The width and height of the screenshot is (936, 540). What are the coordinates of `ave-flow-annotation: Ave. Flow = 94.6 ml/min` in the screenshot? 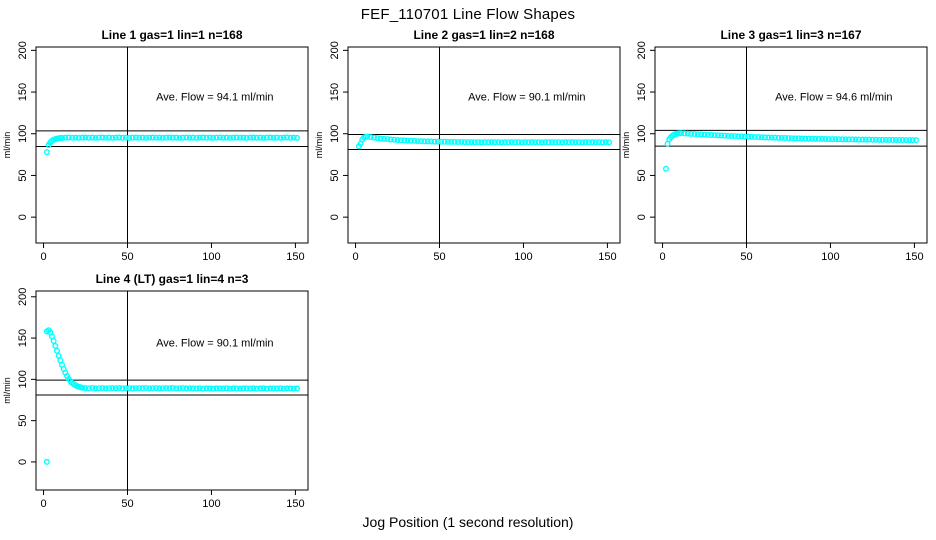 It's located at (833, 97).